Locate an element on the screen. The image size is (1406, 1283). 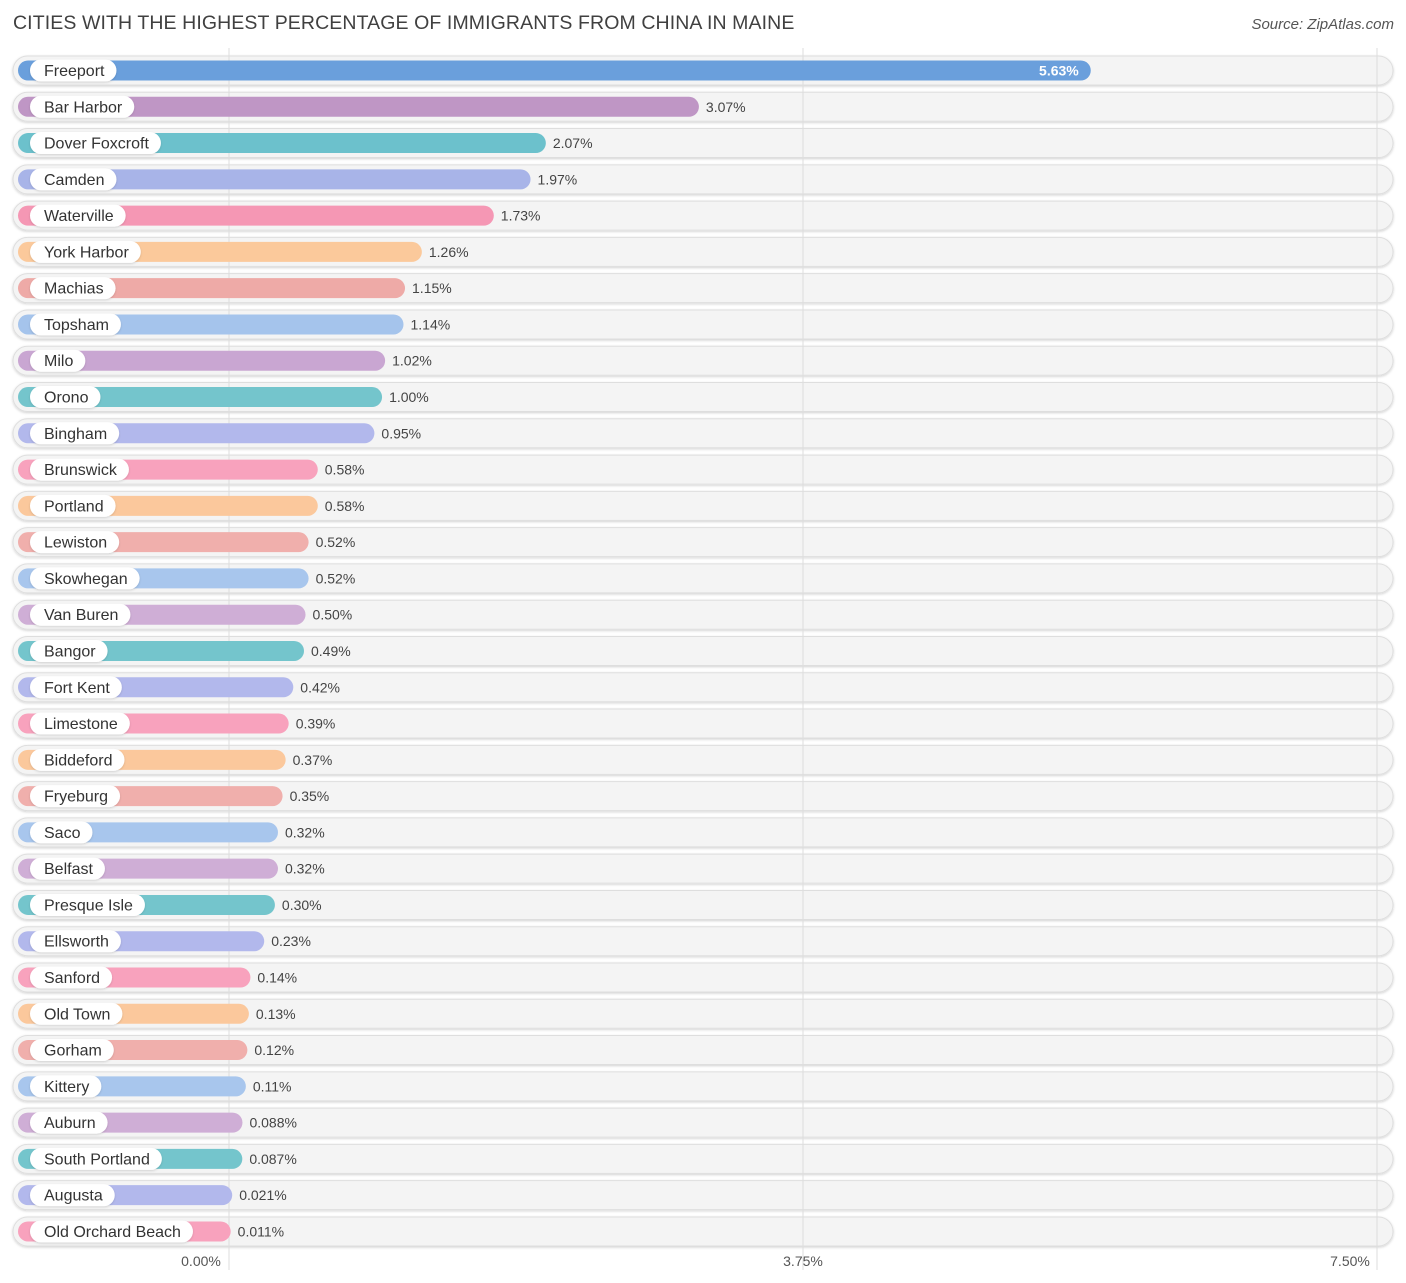
category-label: Dover Foxcroft is located at coordinates (96, 144).